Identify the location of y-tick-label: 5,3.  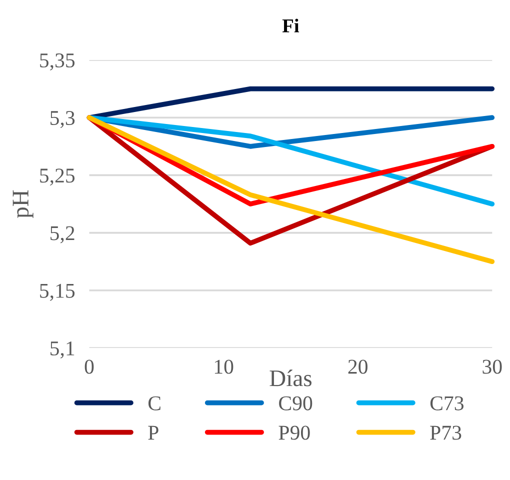
(62, 119).